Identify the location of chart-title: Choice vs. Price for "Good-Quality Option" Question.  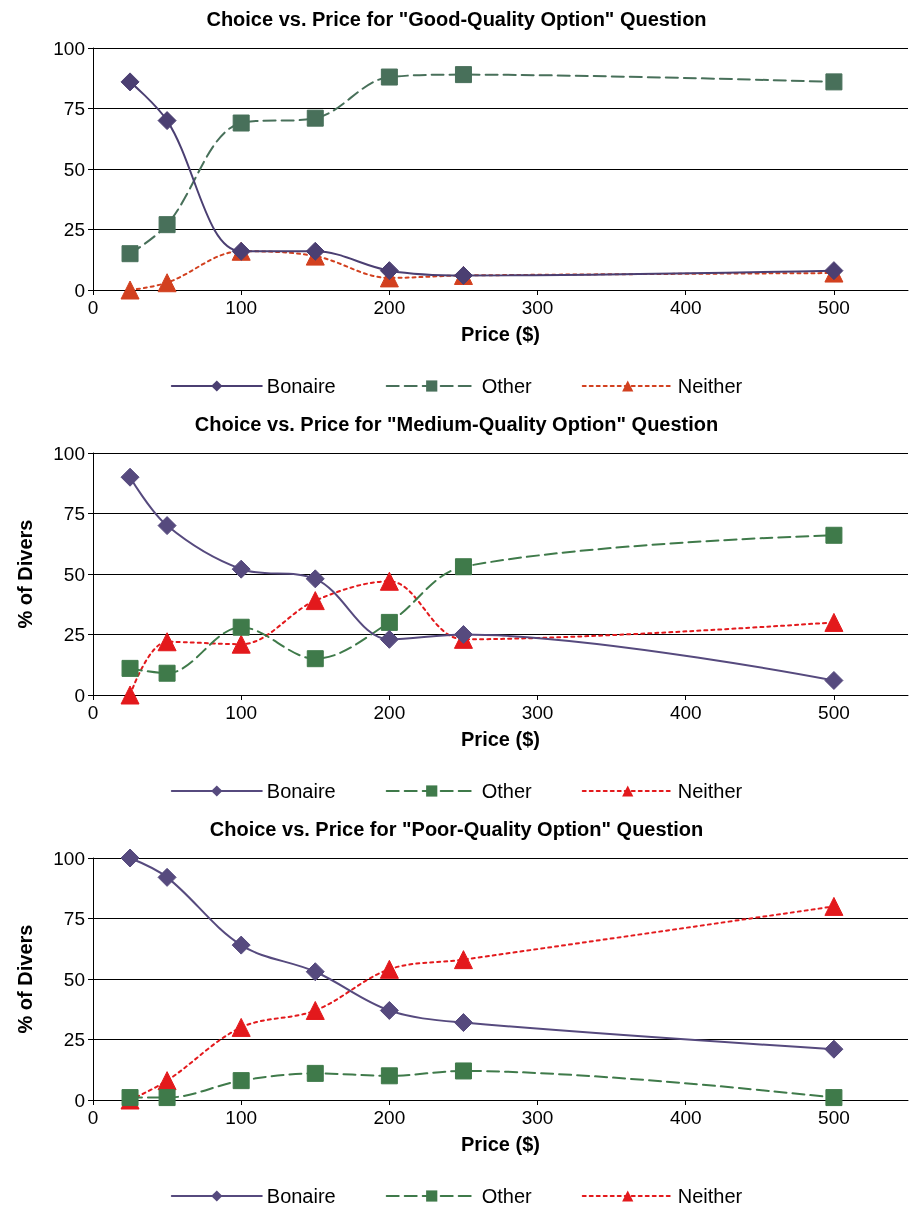
(456, 19).